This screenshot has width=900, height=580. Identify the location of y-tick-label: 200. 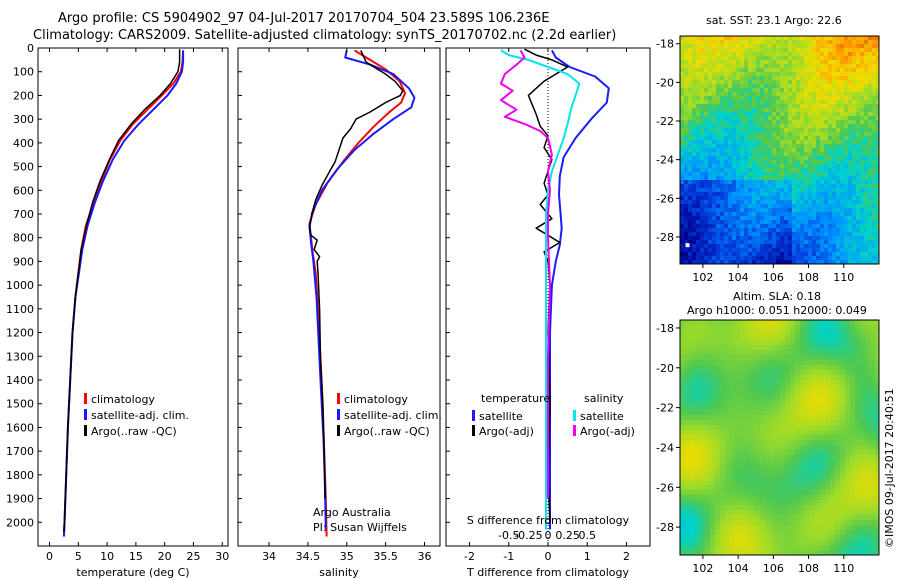
(23, 95).